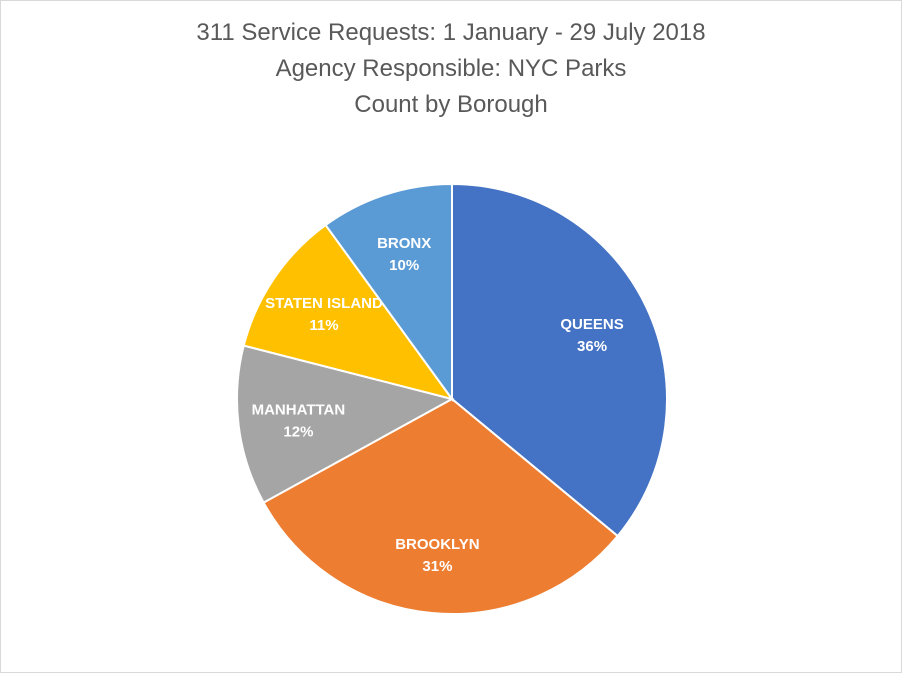 This screenshot has height=673, width=902. Describe the element at coordinates (451, 104) in the screenshot. I see `chart-title-line-3: Count by Borough` at that location.